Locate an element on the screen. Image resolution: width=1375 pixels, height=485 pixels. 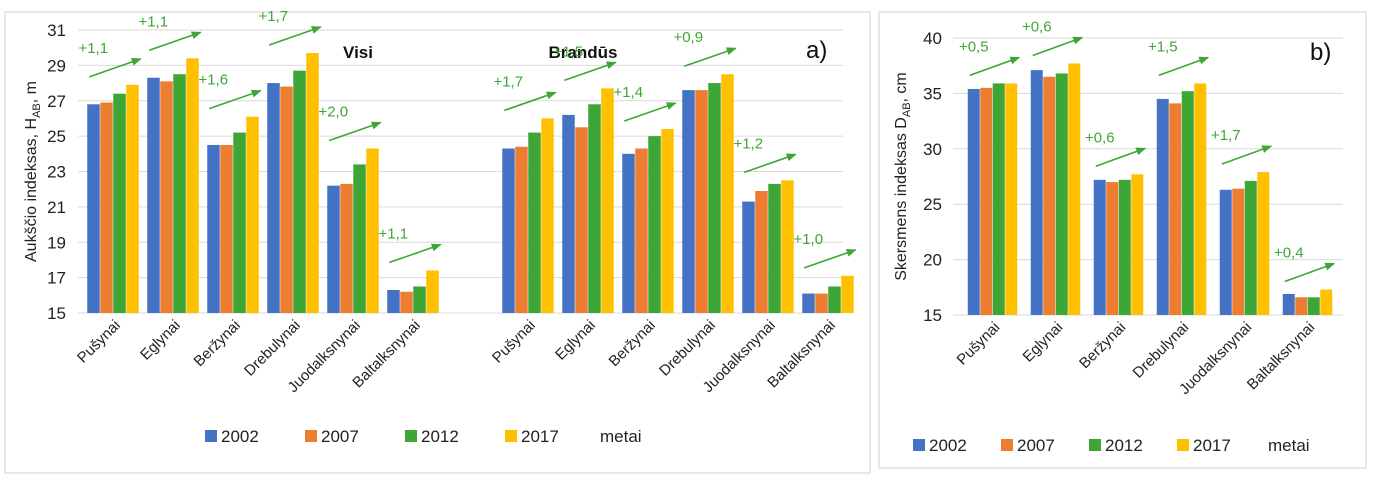
change-annotation: +1,0 is located at coordinates (808, 239).